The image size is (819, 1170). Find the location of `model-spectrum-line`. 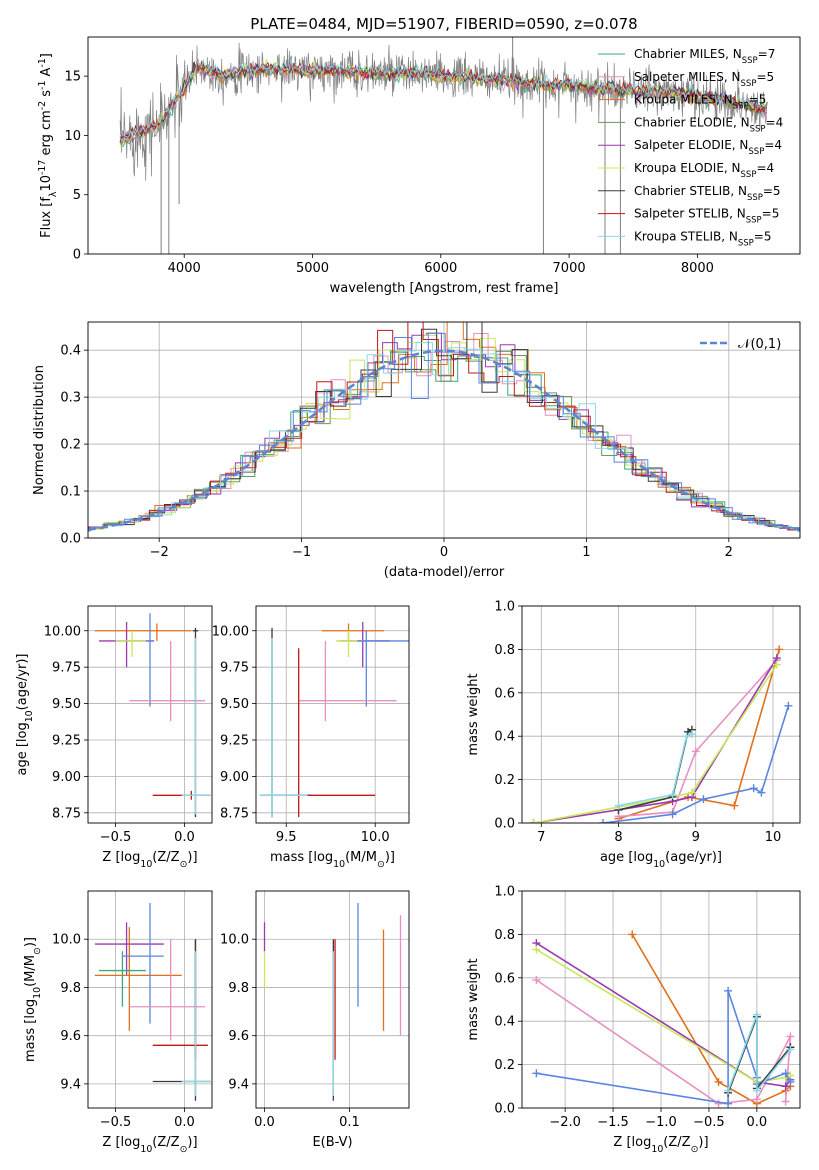

model-spectrum-line is located at coordinates (443, 101).